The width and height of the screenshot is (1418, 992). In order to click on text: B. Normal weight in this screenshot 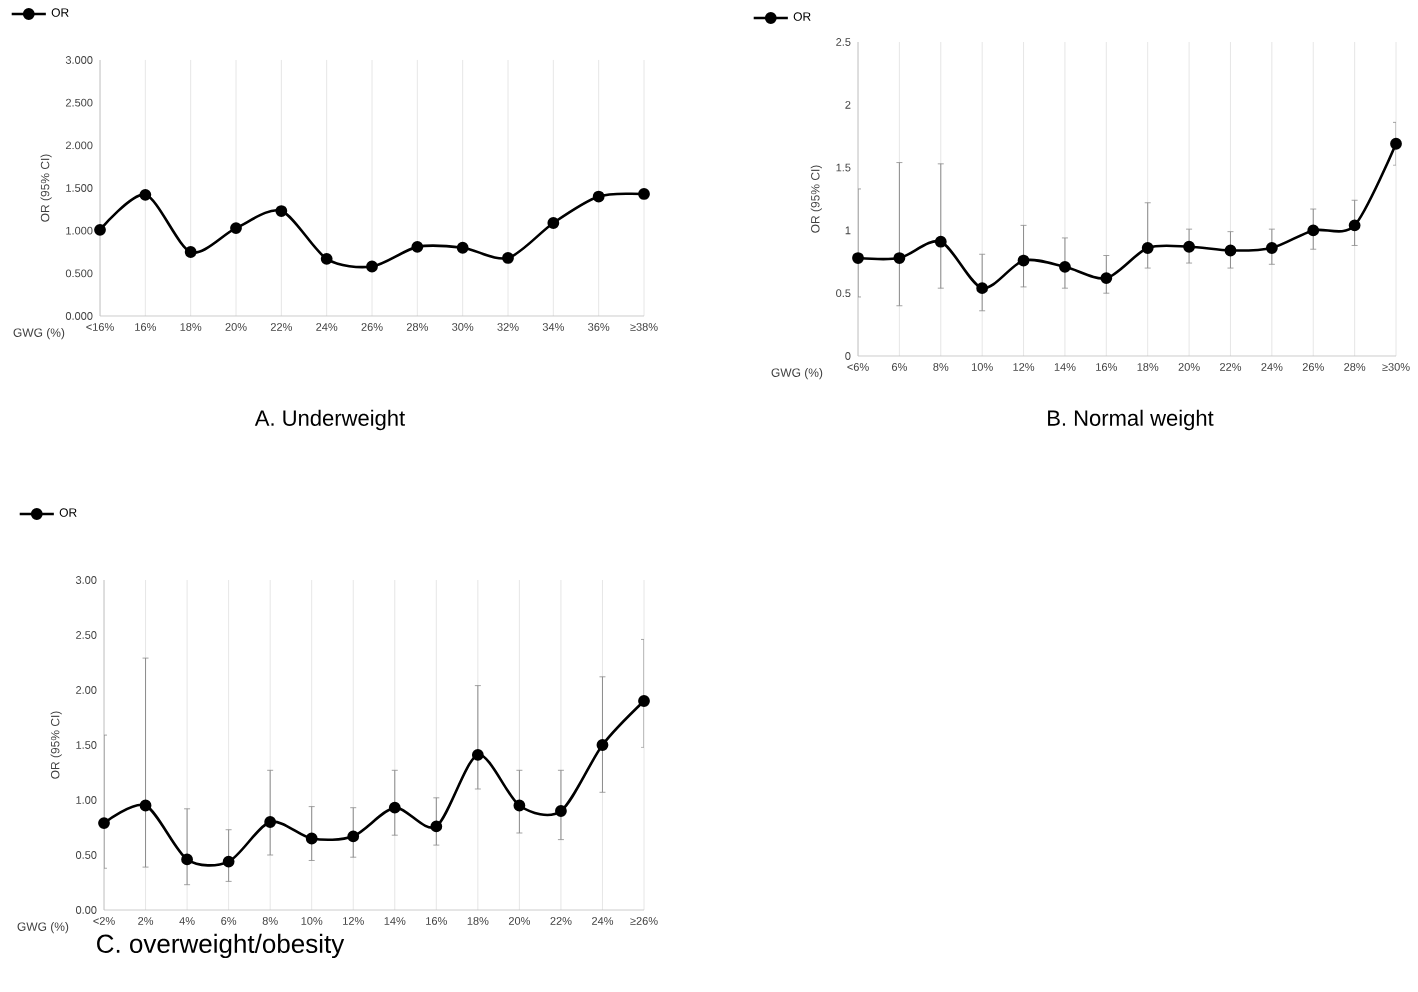, I will do `click(1131, 420)`.